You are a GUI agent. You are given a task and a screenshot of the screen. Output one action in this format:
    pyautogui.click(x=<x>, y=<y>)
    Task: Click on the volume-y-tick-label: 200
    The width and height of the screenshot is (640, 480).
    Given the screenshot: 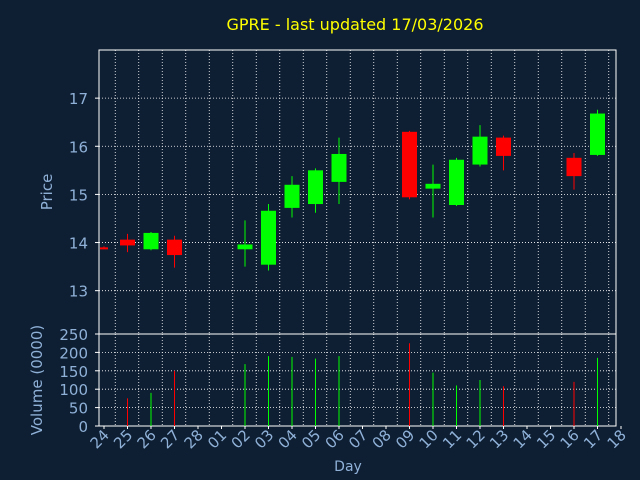 What is the action you would take?
    pyautogui.click(x=73, y=353)
    